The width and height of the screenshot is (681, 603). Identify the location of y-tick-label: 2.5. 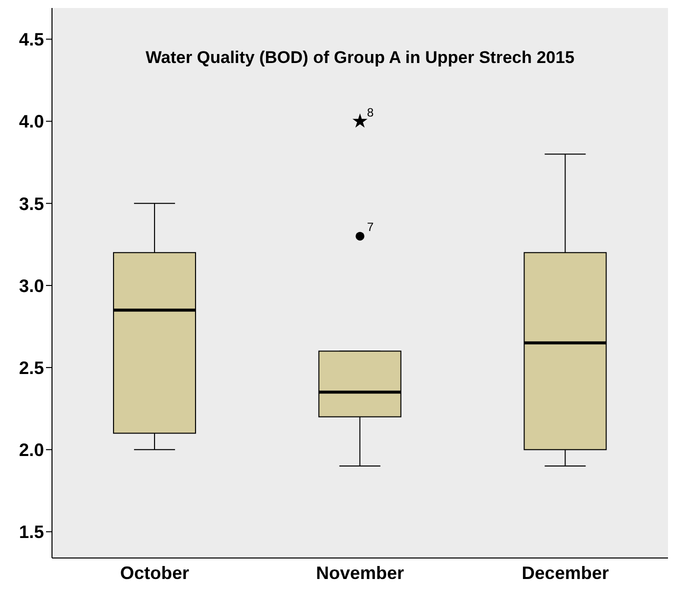
(31, 368).